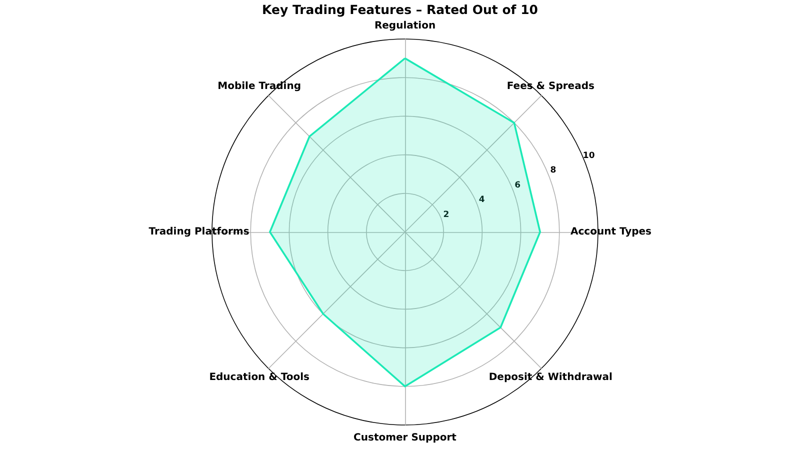 Image resolution: width=800 pixels, height=450 pixels. I want to click on chart-title: Key Trading Features – Rated Out of 10, so click(400, 9).